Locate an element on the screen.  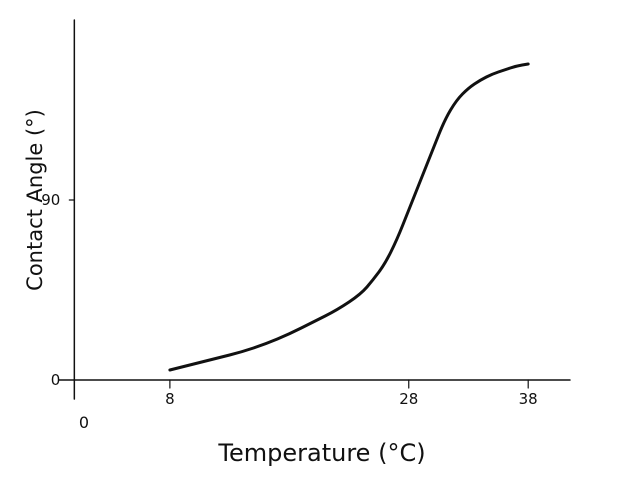
x-tick-label-1: 28 is located at coordinates (408, 399).